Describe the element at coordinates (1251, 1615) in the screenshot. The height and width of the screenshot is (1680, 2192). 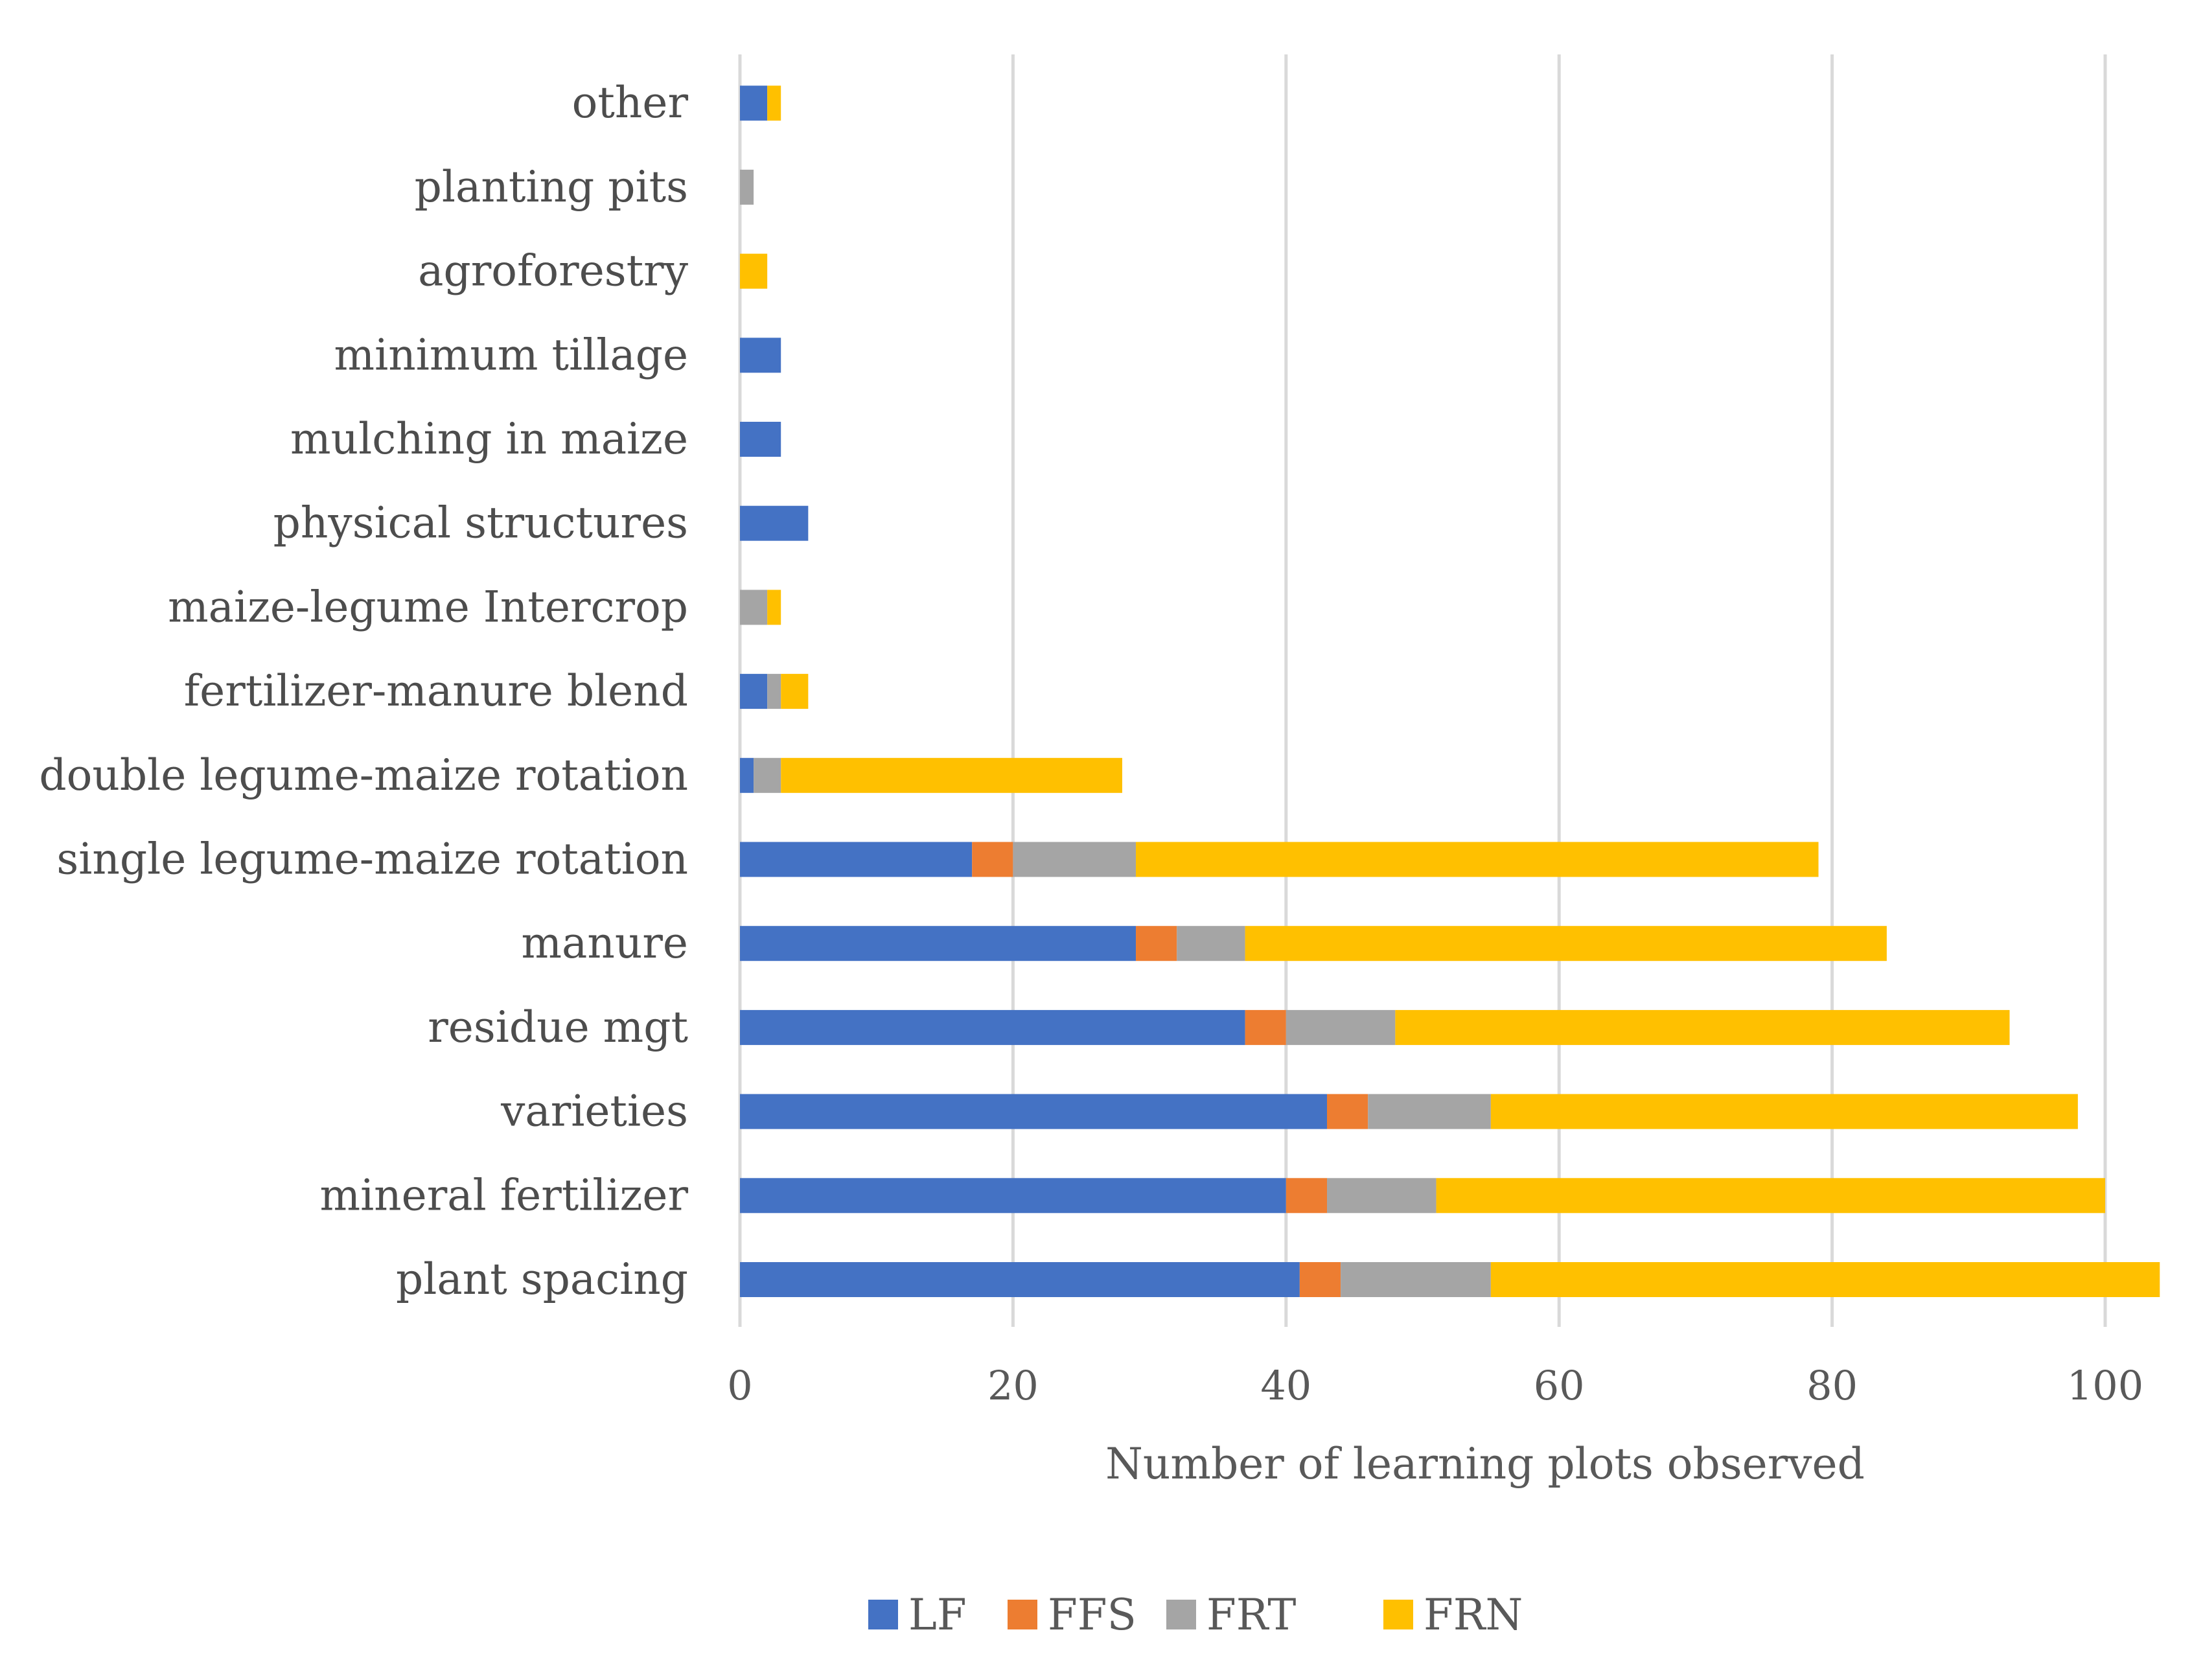
I see `legend-label-frt: FRT` at that location.